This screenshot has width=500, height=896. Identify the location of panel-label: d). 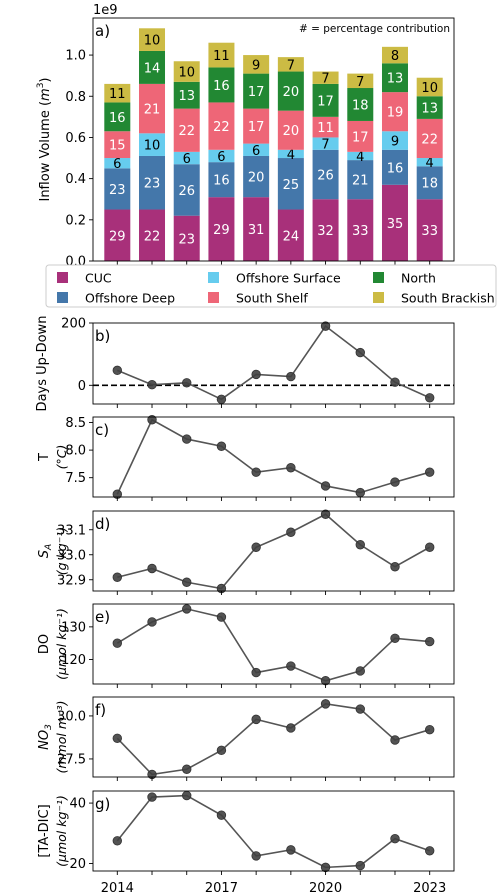
(102, 524).